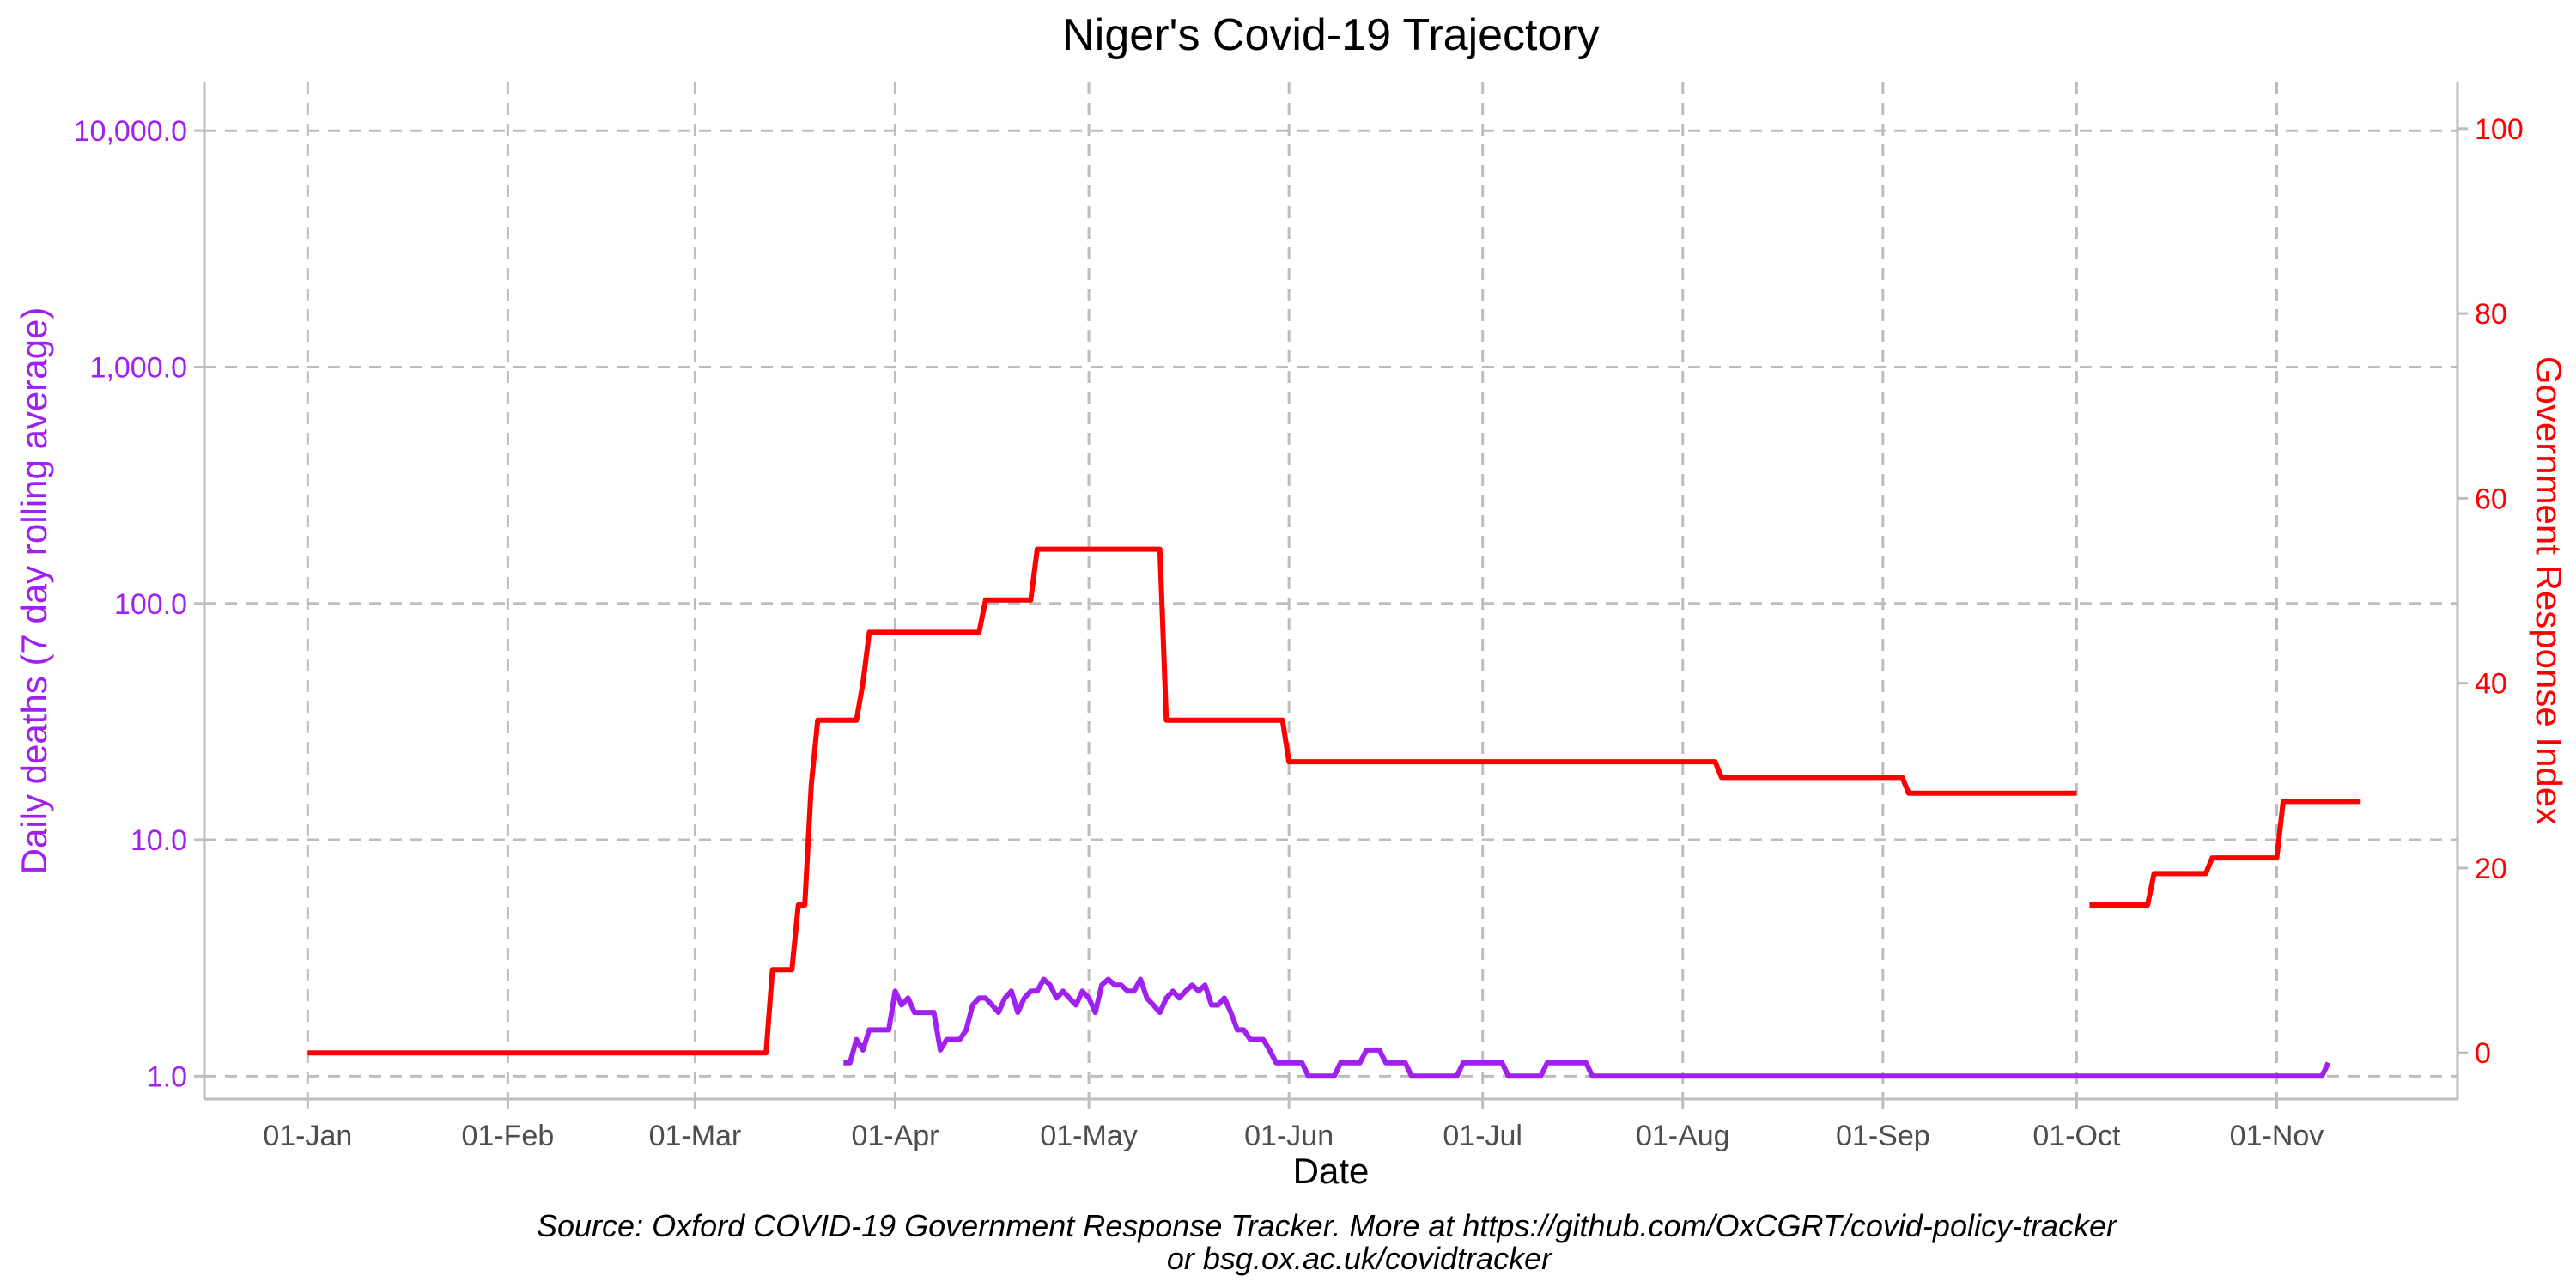 This screenshot has width=2576, height=1288. Describe the element at coordinates (2491, 684) in the screenshot. I see `y-right-tick-label: 40` at that location.